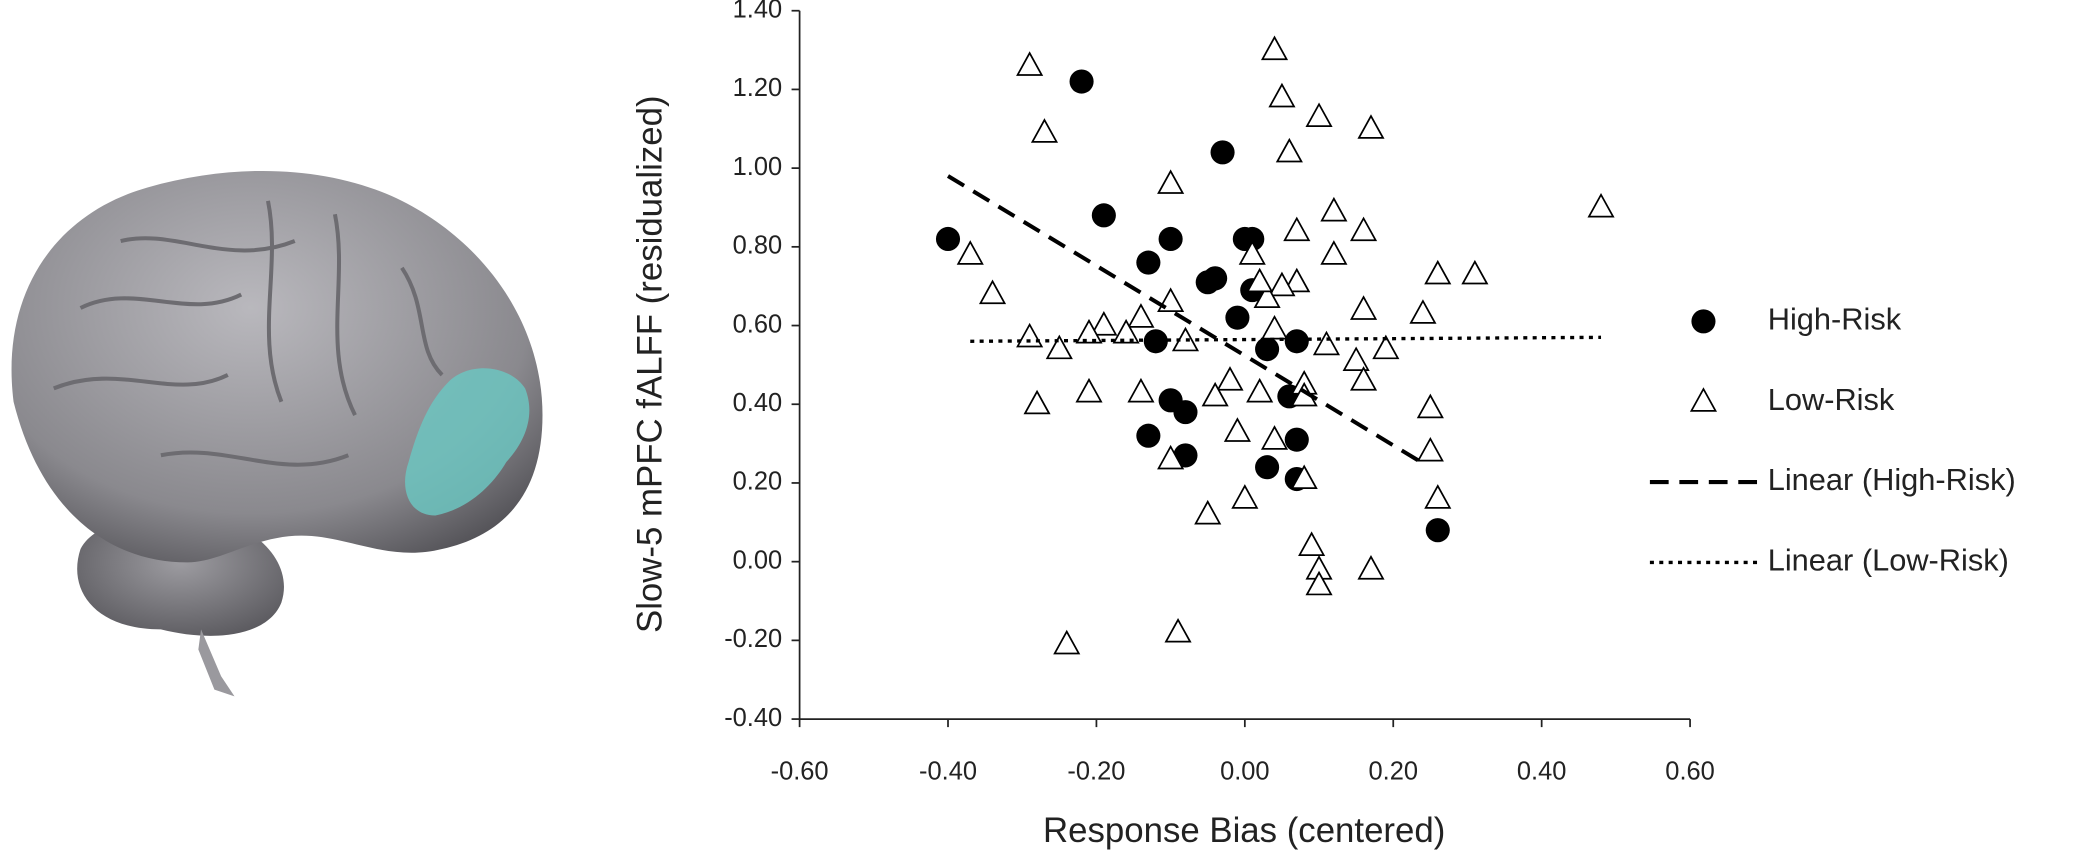 The height and width of the screenshot is (857, 2100). I want to click on x-tick-label: 0.00, so click(1245, 771).